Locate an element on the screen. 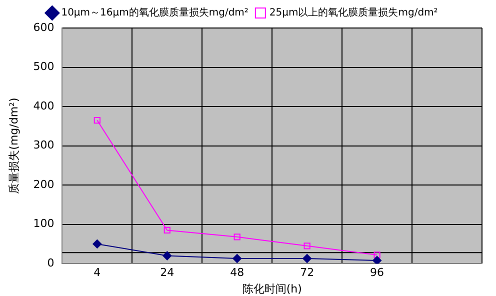 This screenshot has width=496, height=296. y-tick-label: 400 is located at coordinates (43, 105).